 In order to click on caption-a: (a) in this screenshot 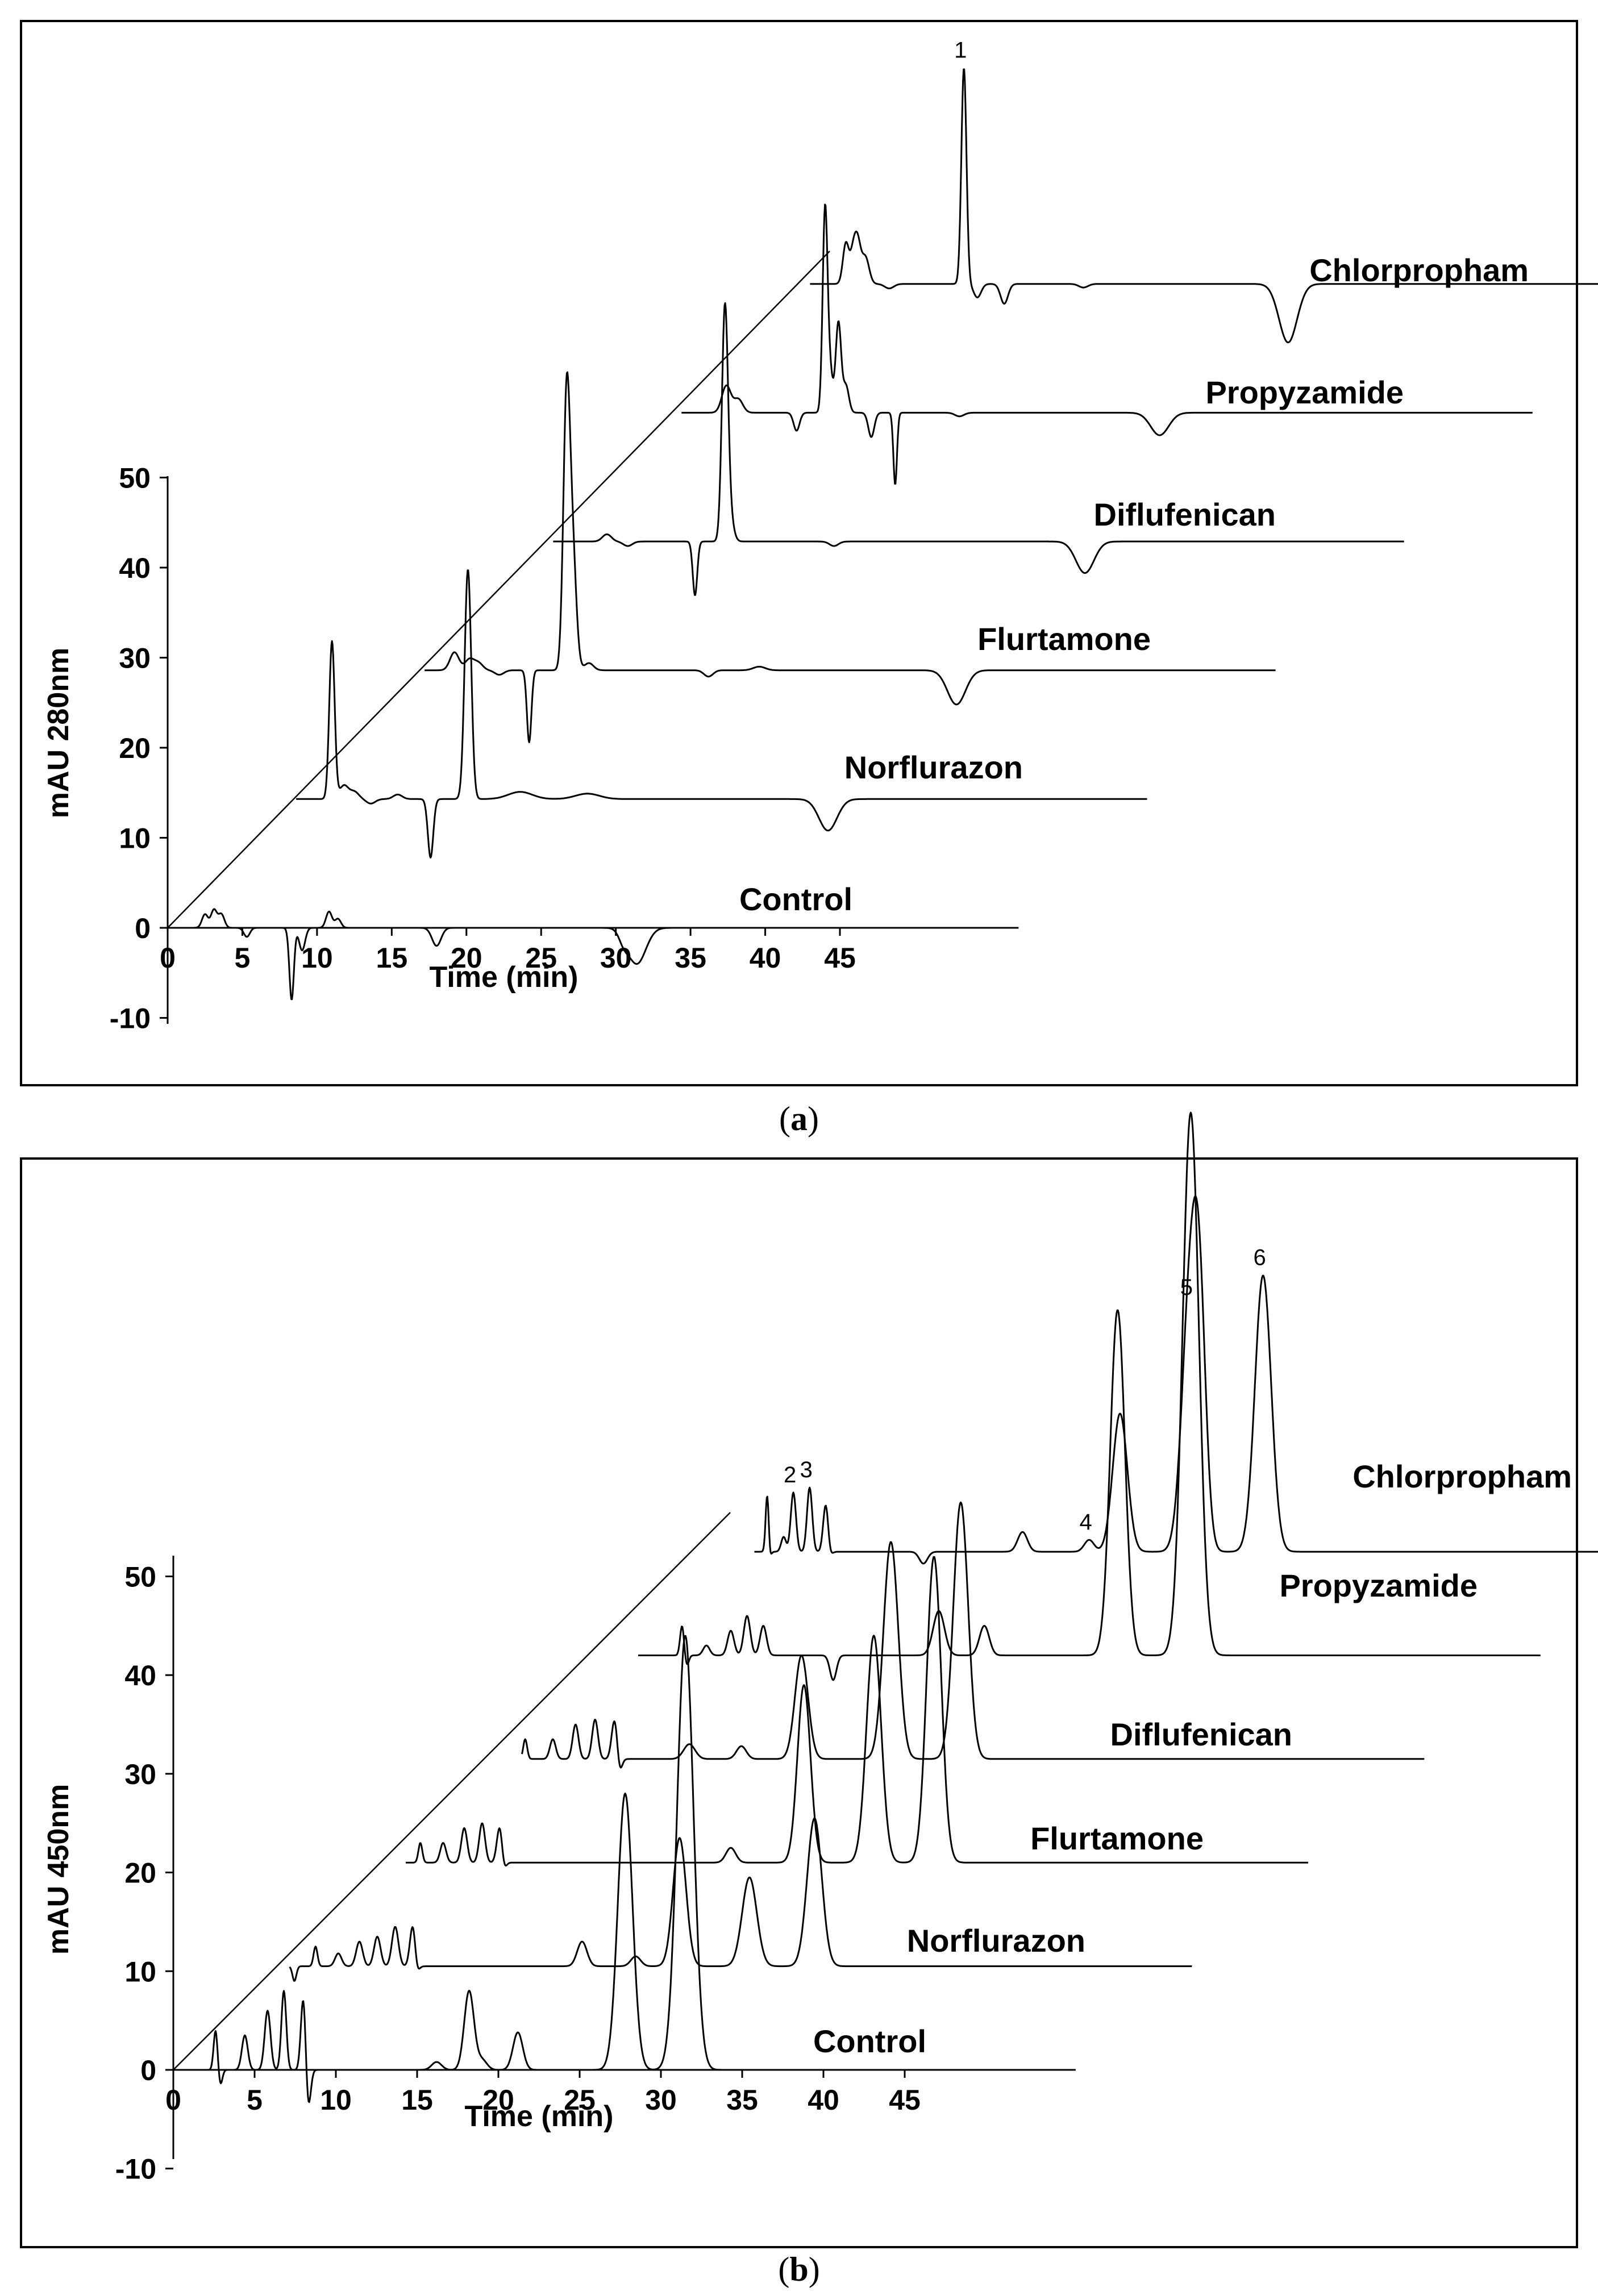, I will do `click(799, 1118)`.